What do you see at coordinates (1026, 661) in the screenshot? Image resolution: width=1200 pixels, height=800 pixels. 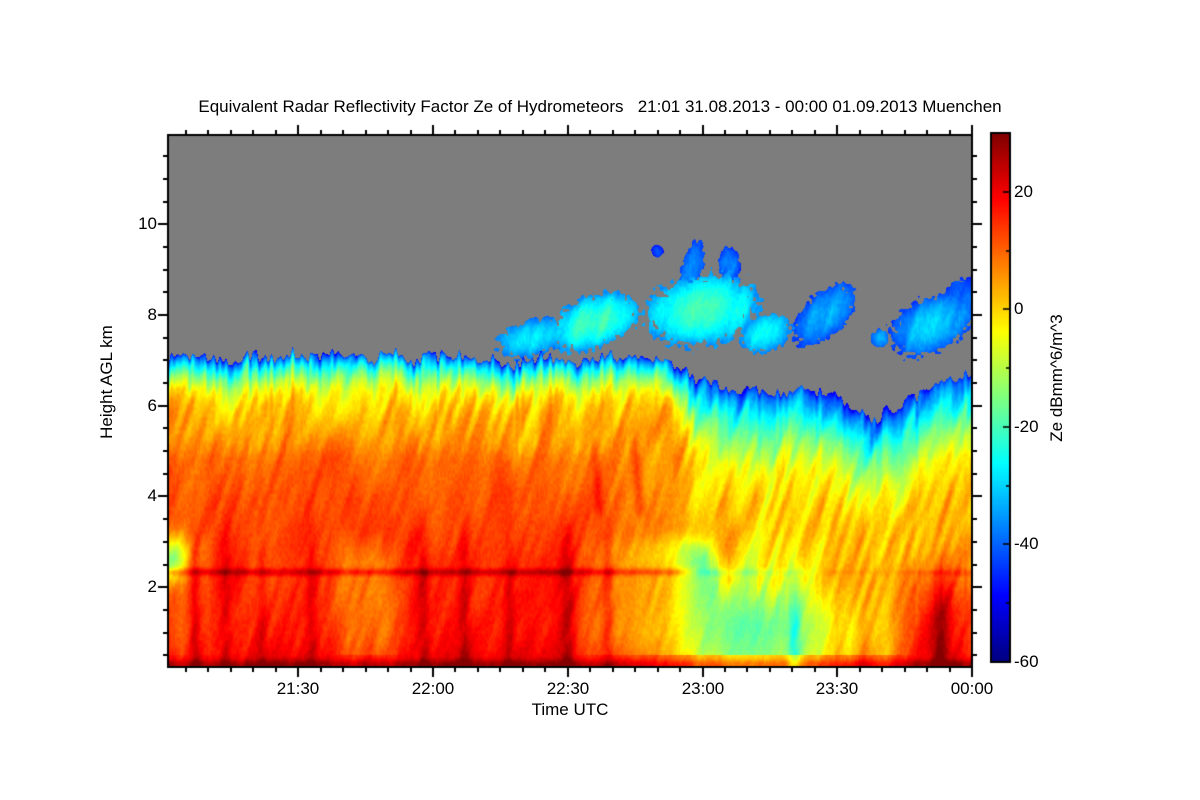 I see `colorbar-tick-label: -60` at bounding box center [1026, 661].